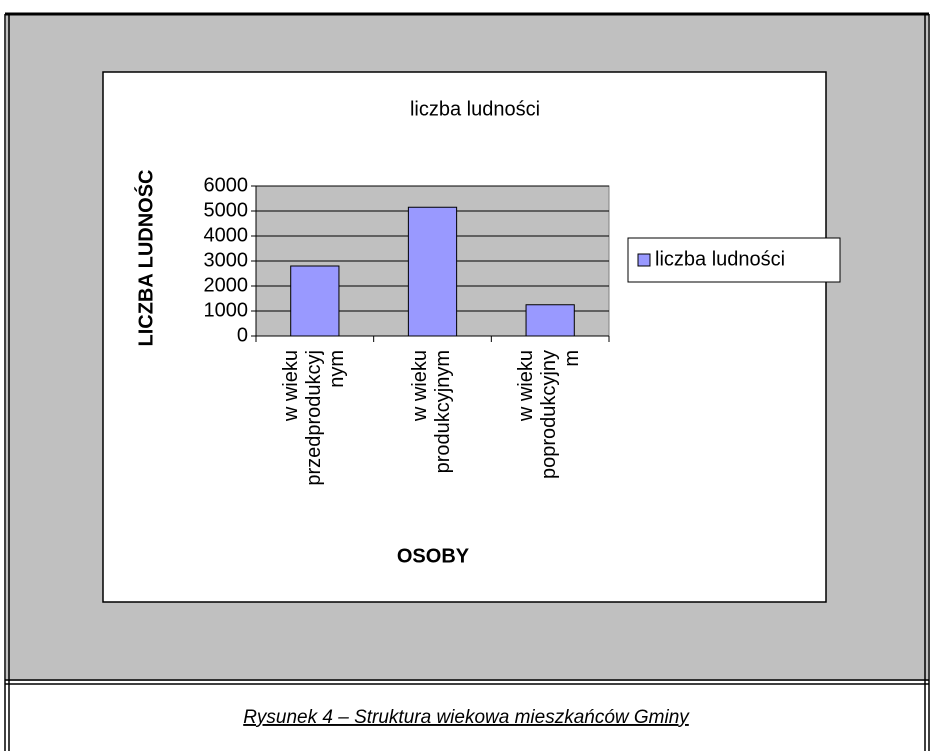 Image resolution: width=931 pixels, height=751 pixels. What do you see at coordinates (145, 257) in the screenshot?
I see `y-axis-title: LICZBA LUDNOŚC` at bounding box center [145, 257].